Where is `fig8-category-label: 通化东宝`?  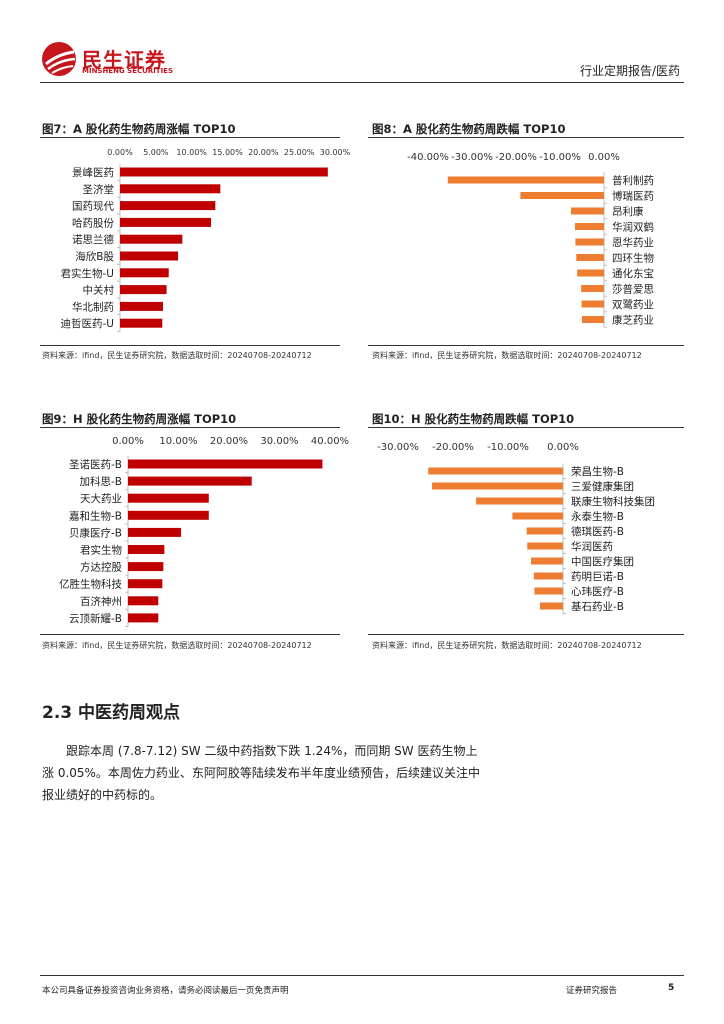 fig8-category-label: 通化东宝 is located at coordinates (633, 273).